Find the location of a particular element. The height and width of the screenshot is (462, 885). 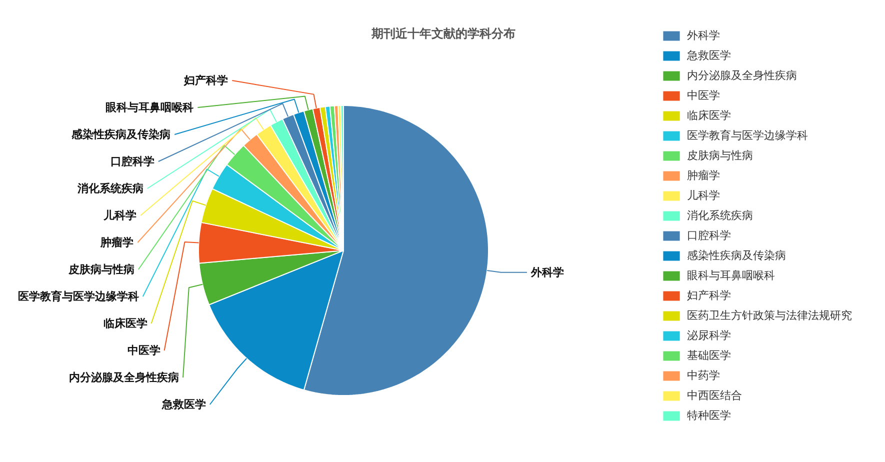

slice-label: 口腔科学 is located at coordinates (132, 161).